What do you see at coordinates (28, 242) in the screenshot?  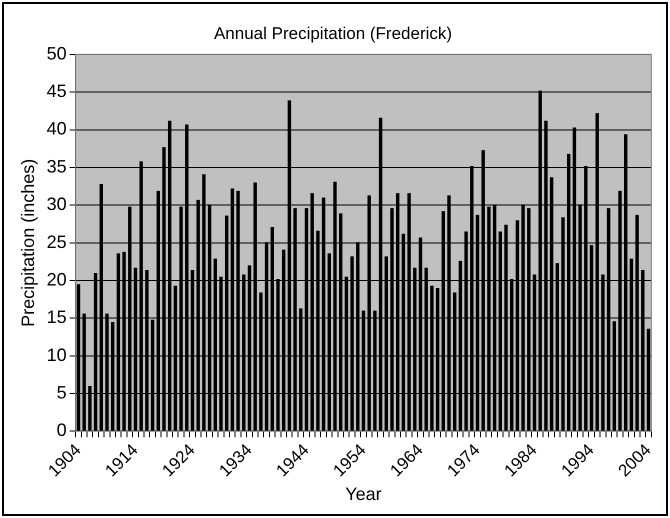 I see `y-axis-title: Precipitation (inches)` at bounding box center [28, 242].